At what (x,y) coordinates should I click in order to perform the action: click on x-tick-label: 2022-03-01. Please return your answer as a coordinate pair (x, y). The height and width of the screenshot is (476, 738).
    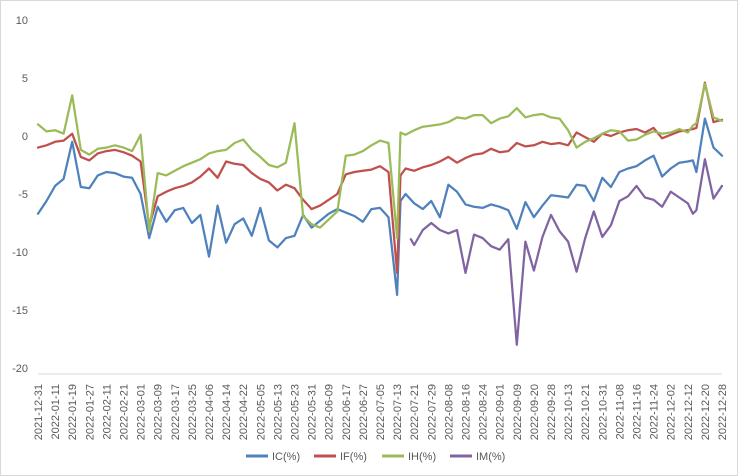
    Looking at the image, I should click on (142, 412).